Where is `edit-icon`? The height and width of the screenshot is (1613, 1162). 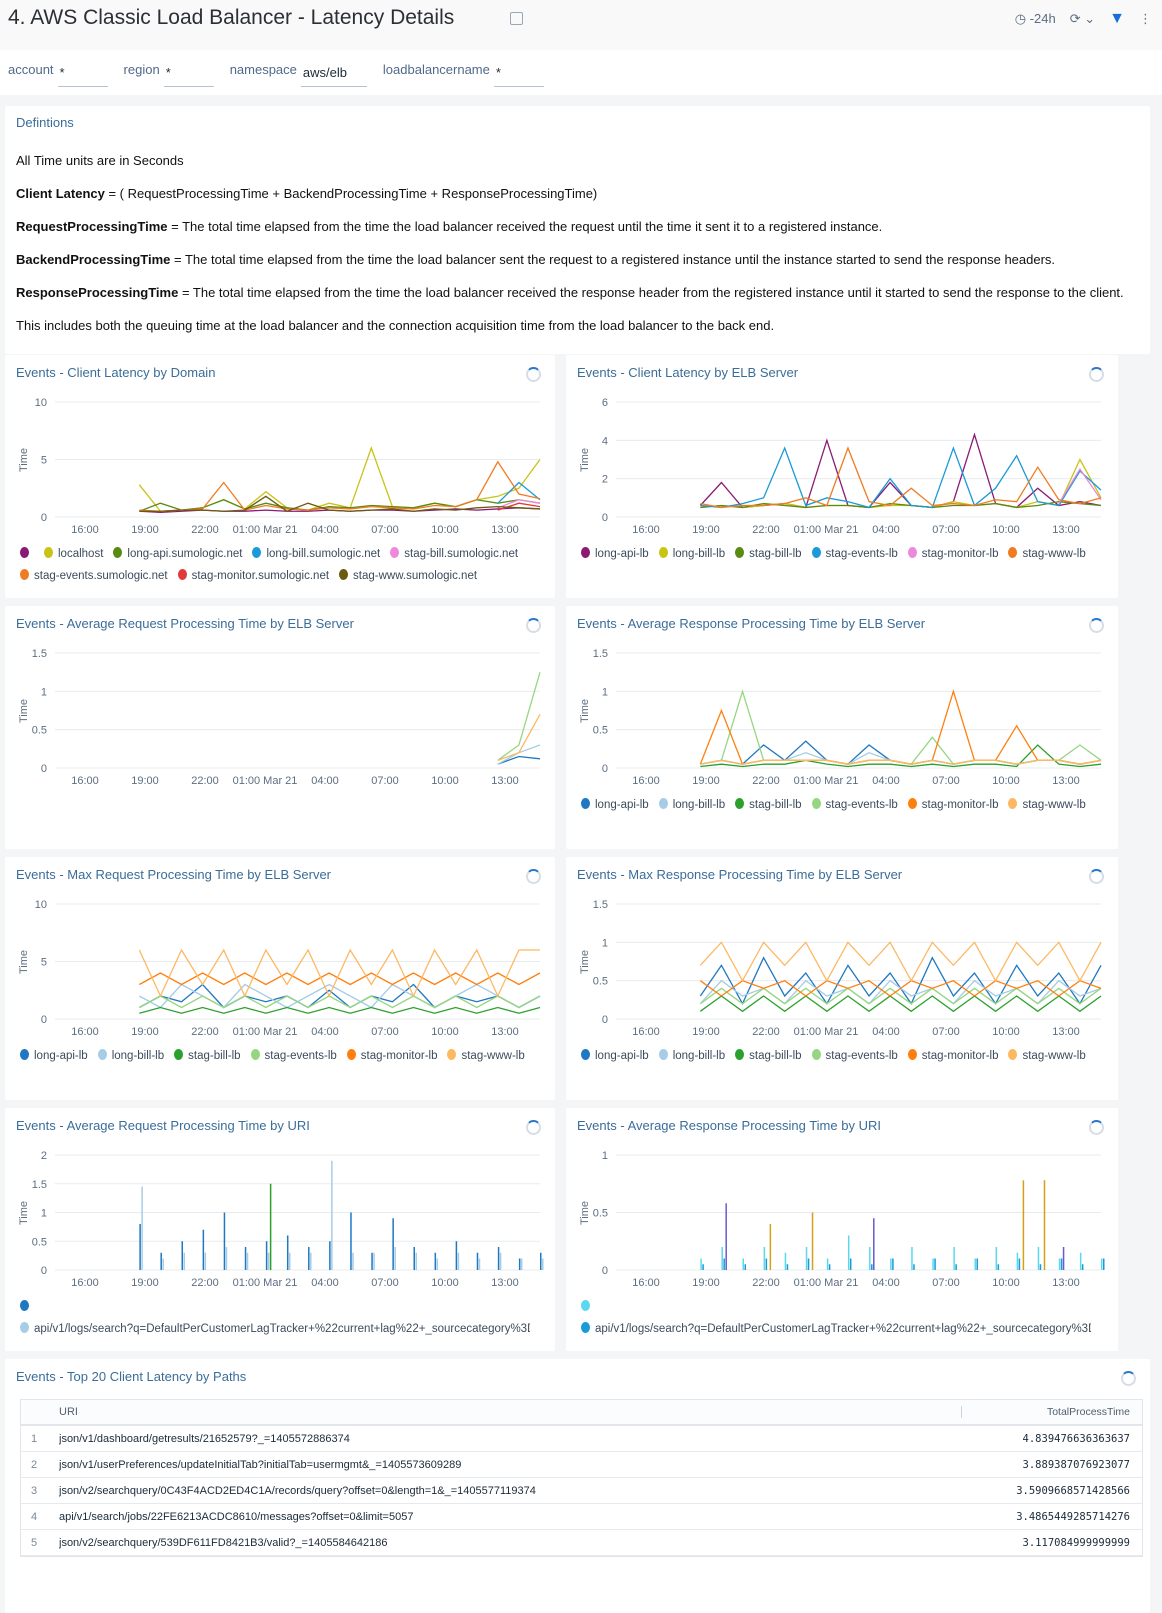 edit-icon is located at coordinates (516, 18).